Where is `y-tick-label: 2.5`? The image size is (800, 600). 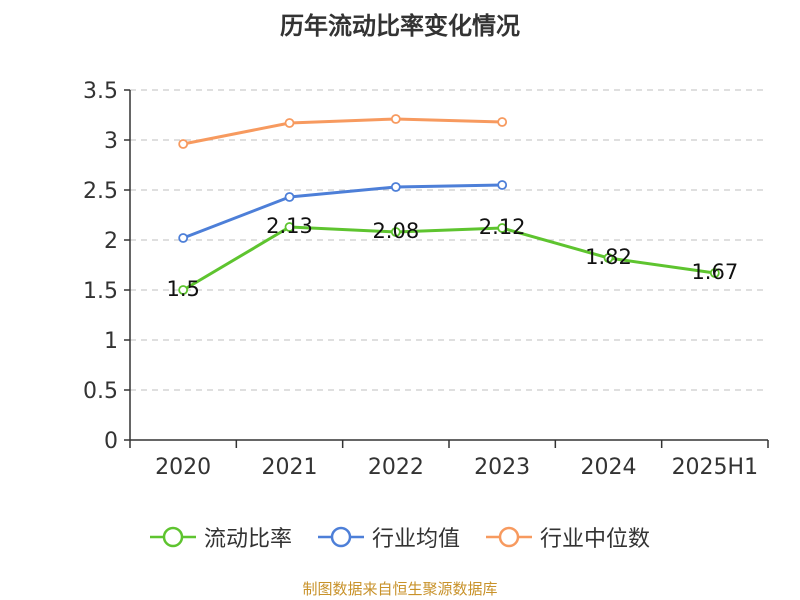 y-tick-label: 2.5 is located at coordinates (100, 191).